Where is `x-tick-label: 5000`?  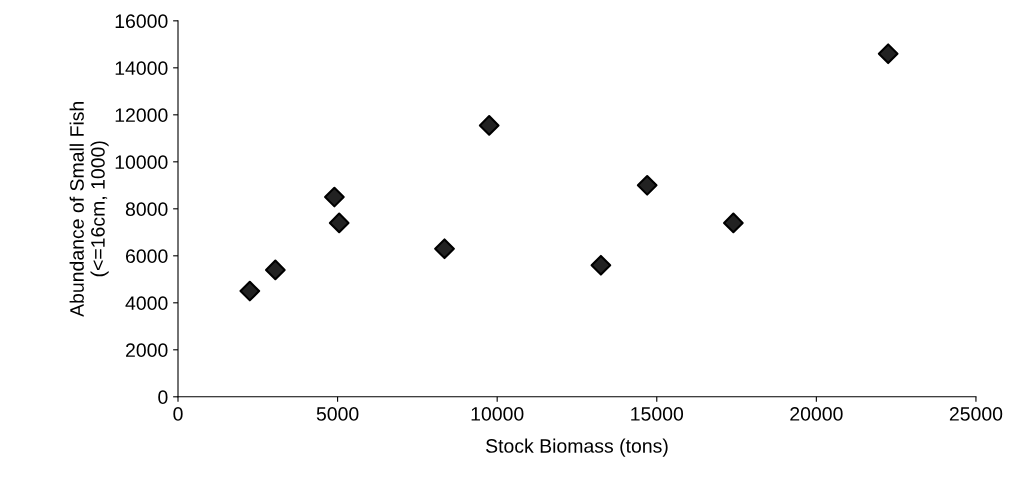
x-tick-label: 5000 is located at coordinates (337, 414).